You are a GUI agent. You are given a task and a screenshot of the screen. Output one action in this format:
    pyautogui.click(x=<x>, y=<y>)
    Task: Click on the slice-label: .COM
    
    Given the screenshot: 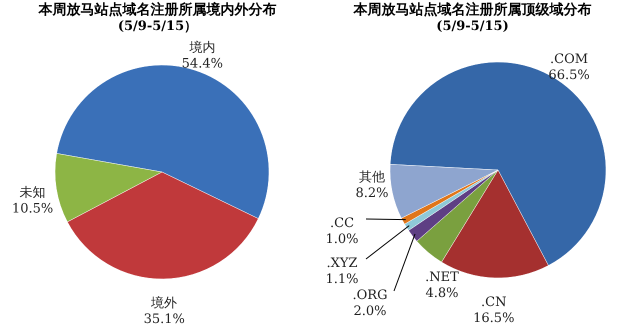 What is the action you would take?
    pyautogui.click(x=569, y=59)
    